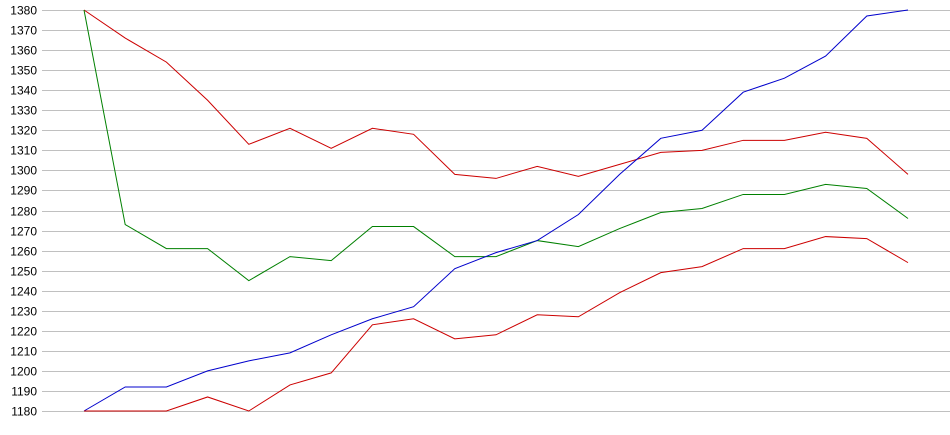  Describe the element at coordinates (23, 131) in the screenshot. I see `y-tick-label: 1320` at that location.